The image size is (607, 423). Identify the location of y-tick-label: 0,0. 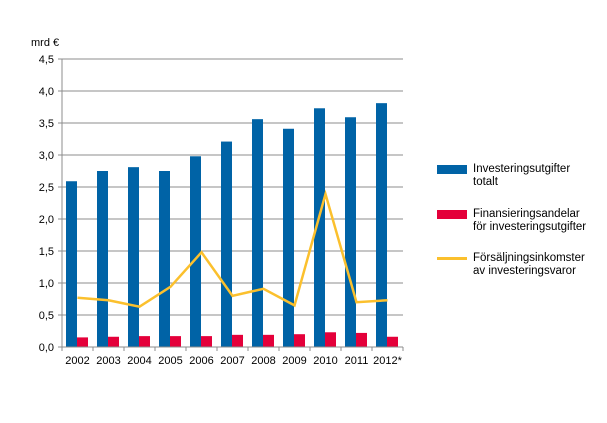
(46, 348).